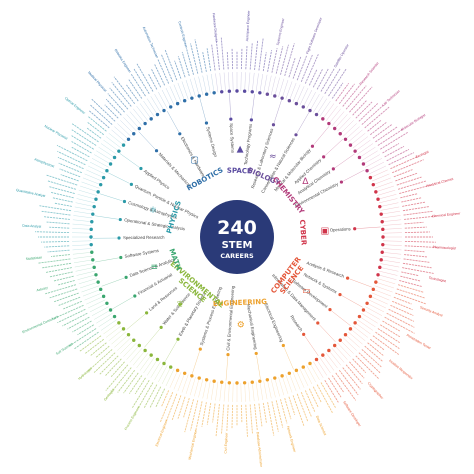 This screenshot has width=474, height=474. What do you see at coordinates (239, 171) in the screenshot?
I see `category-space: SPACE` at bounding box center [239, 171].